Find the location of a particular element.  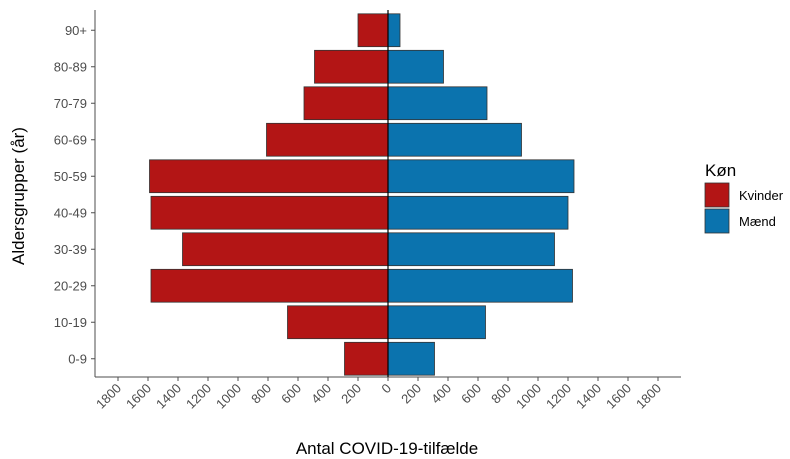

y-tick-label: 30-39 is located at coordinates (70, 249).